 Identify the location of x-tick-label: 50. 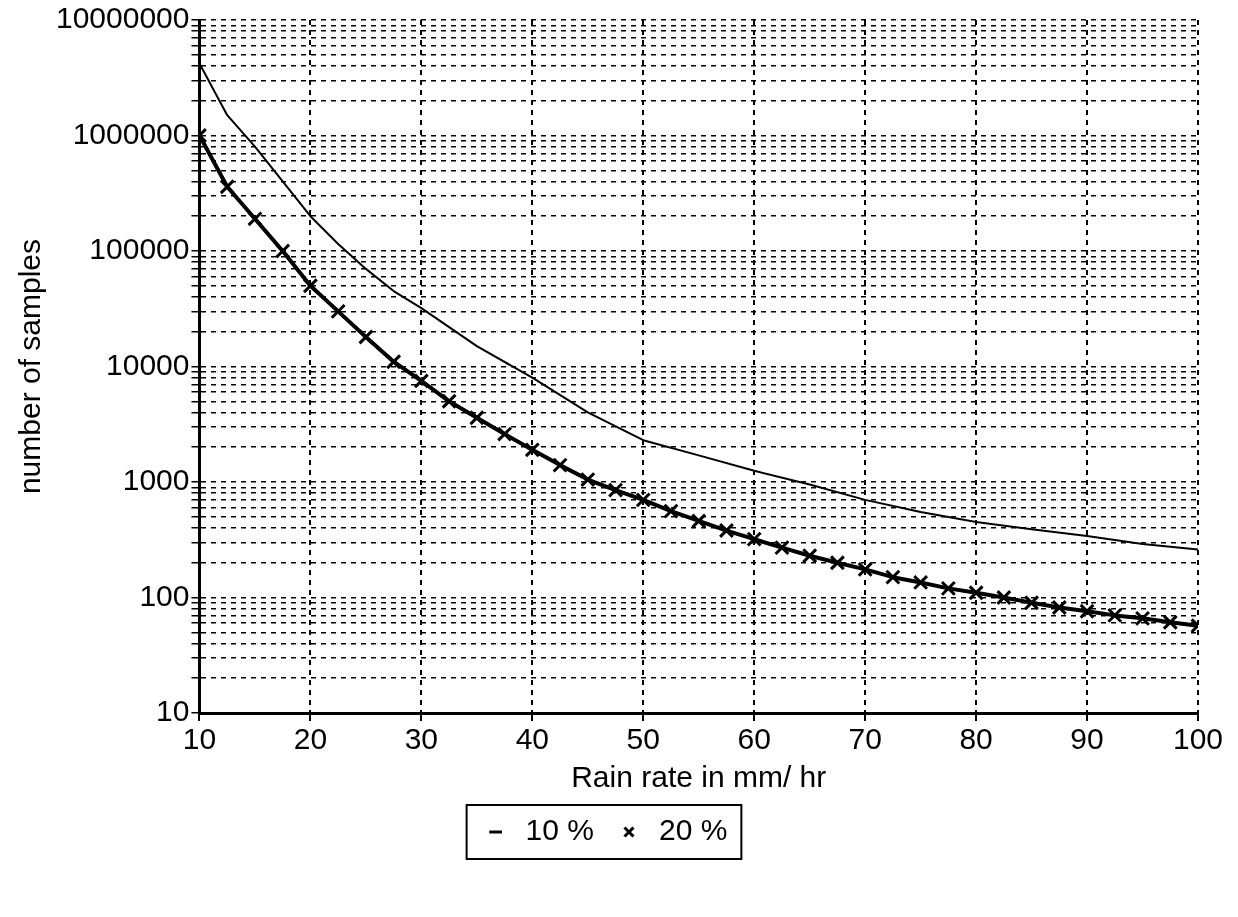
(643, 739).